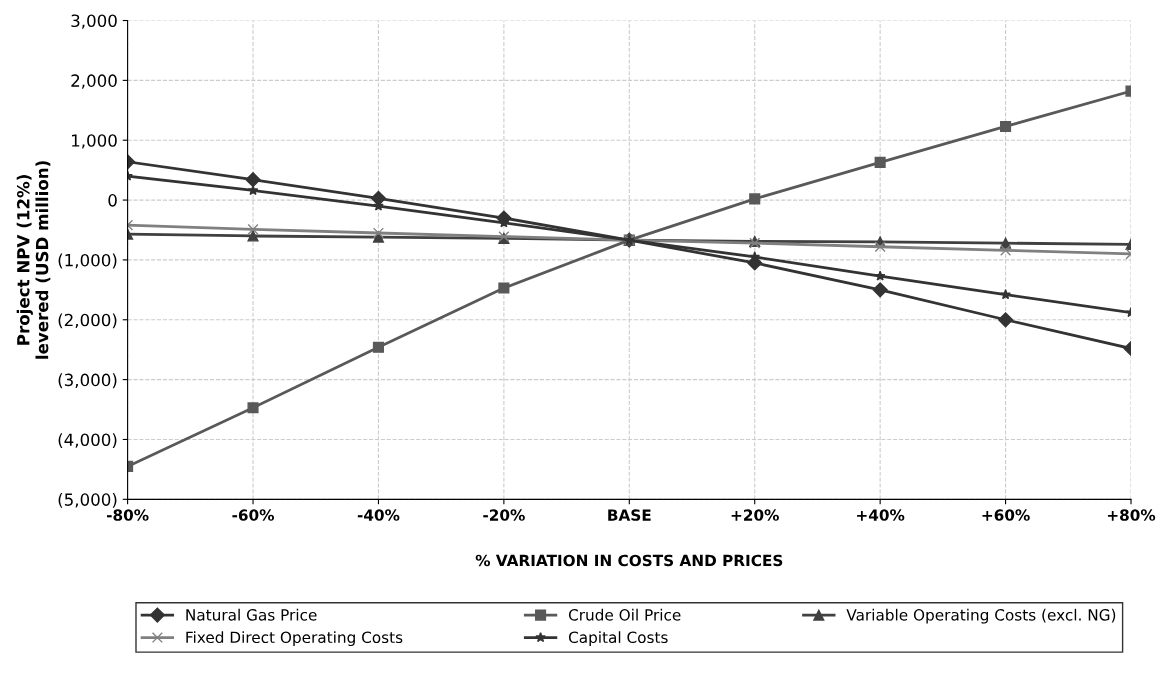  What do you see at coordinates (378, 515) in the screenshot?
I see `x-tick-label: -40%` at bounding box center [378, 515].